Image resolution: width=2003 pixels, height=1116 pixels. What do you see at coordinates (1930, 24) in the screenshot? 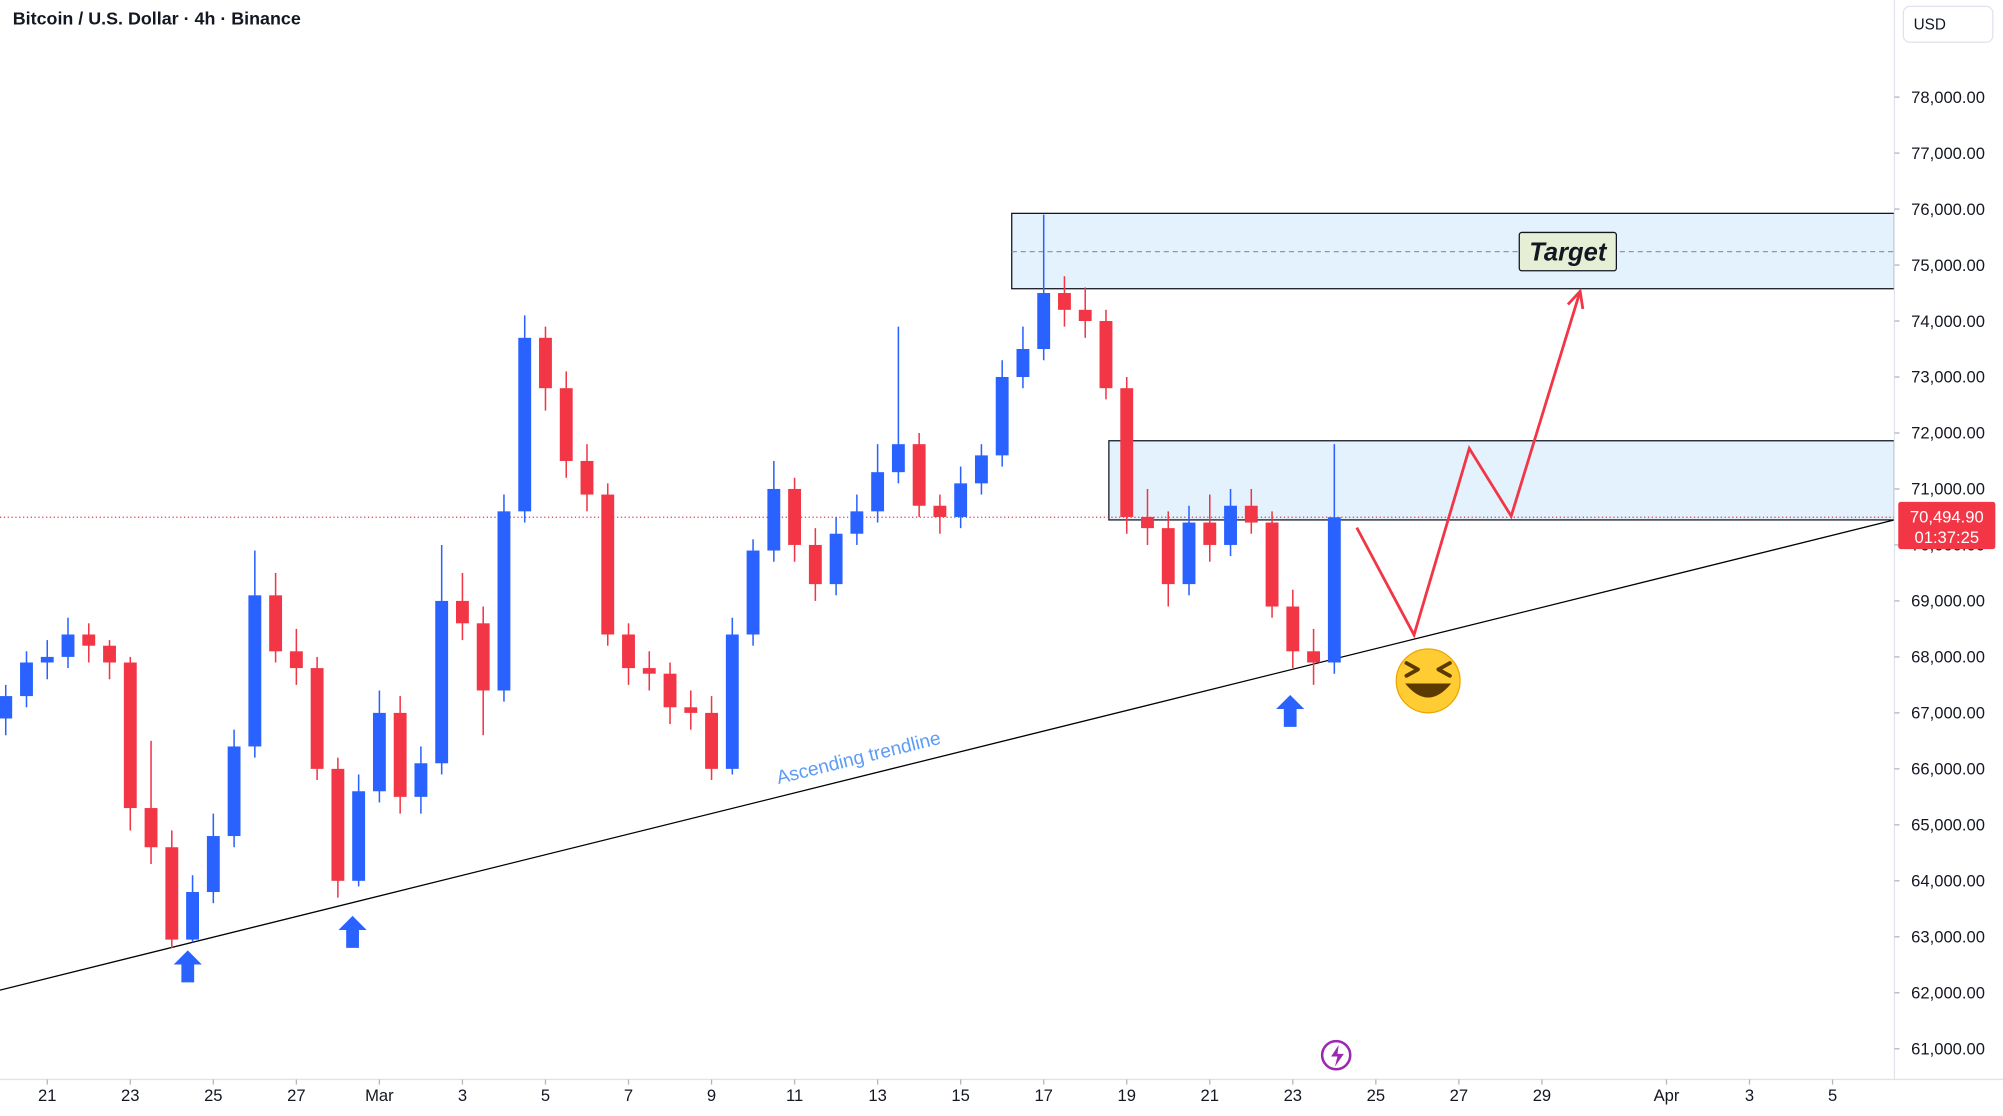
I see `currency-label: USD` at bounding box center [1930, 24].